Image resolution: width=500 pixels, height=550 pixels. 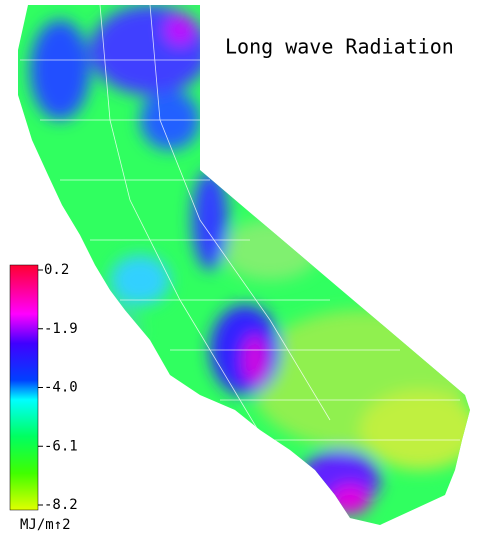 I want to click on colorbar, so click(x=24, y=387).